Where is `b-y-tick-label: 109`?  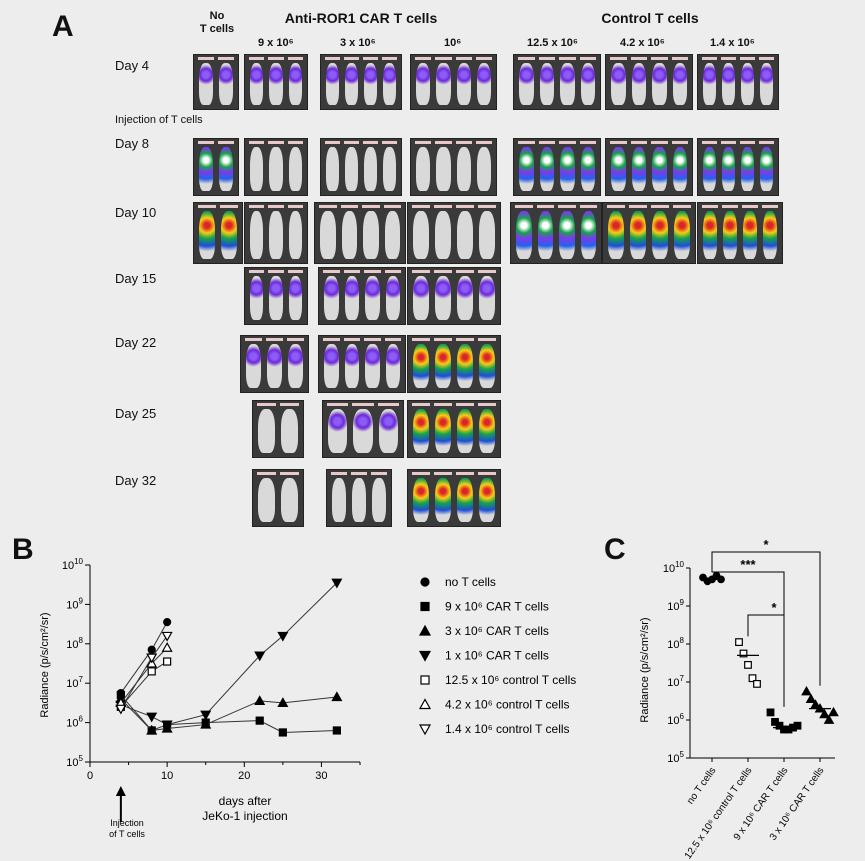 b-y-tick-label: 109 is located at coordinates (74, 603).